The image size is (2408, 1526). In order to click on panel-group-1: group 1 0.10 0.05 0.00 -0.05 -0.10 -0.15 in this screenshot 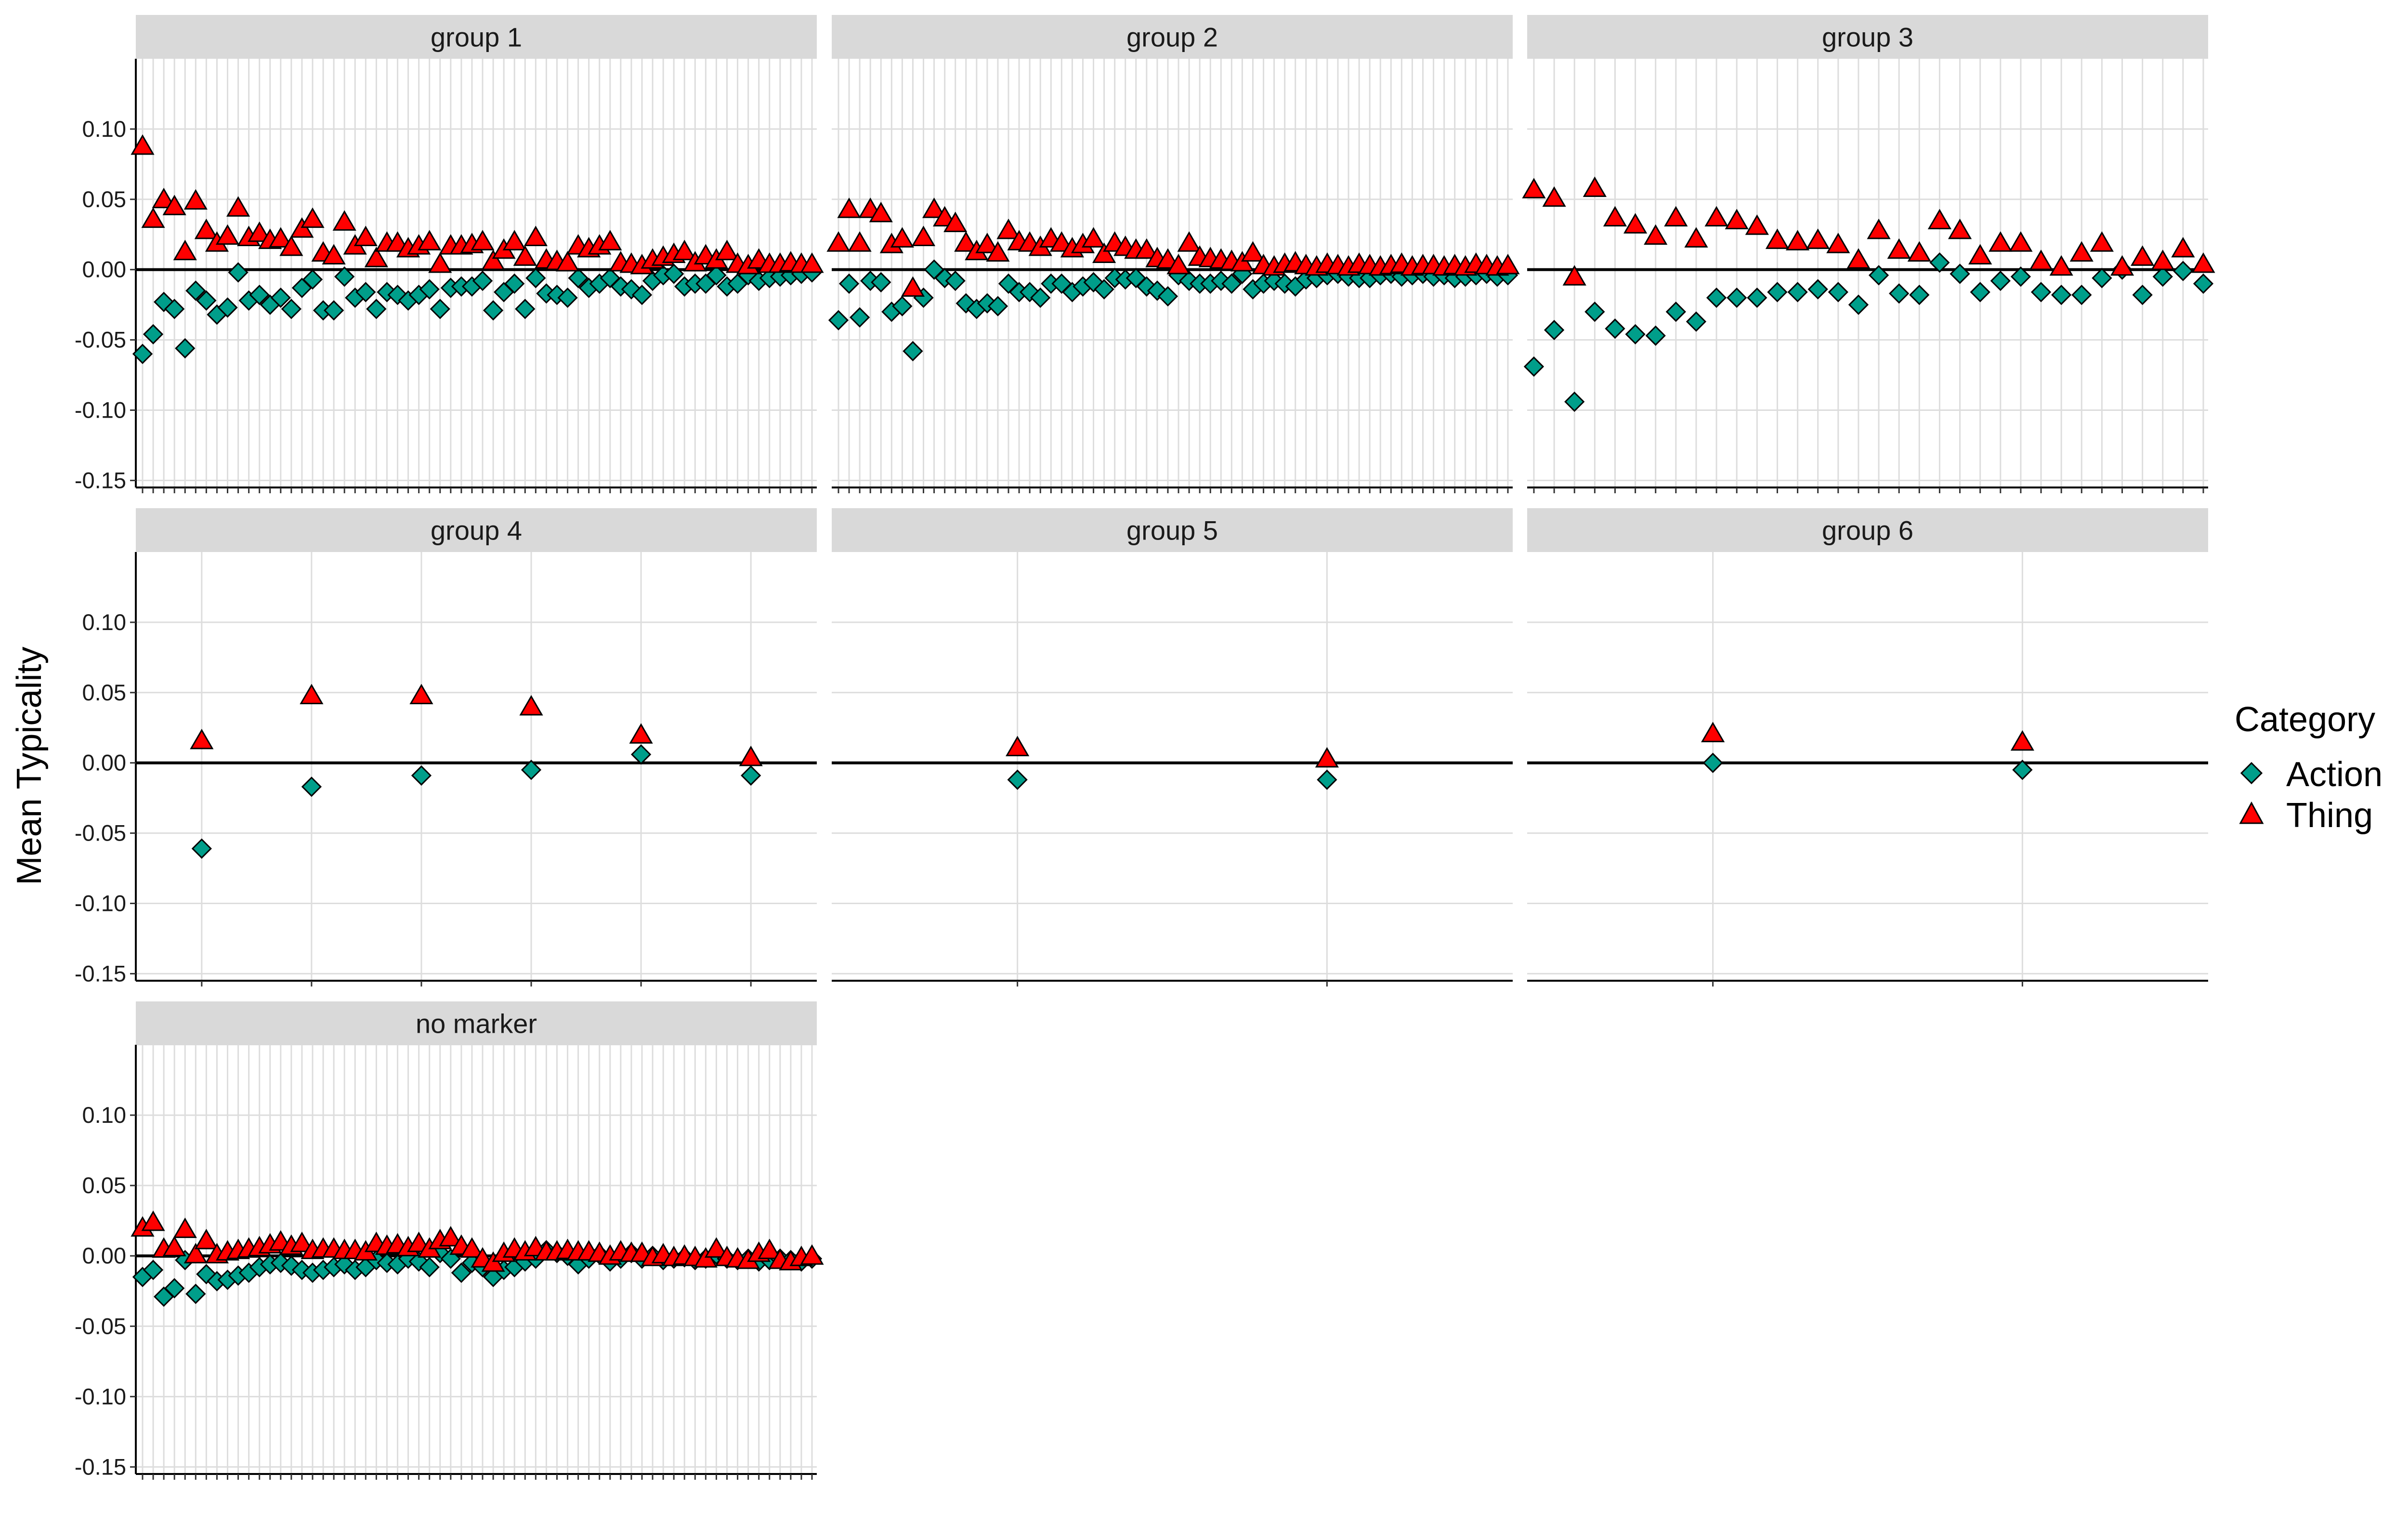, I will do `click(449, 254)`.